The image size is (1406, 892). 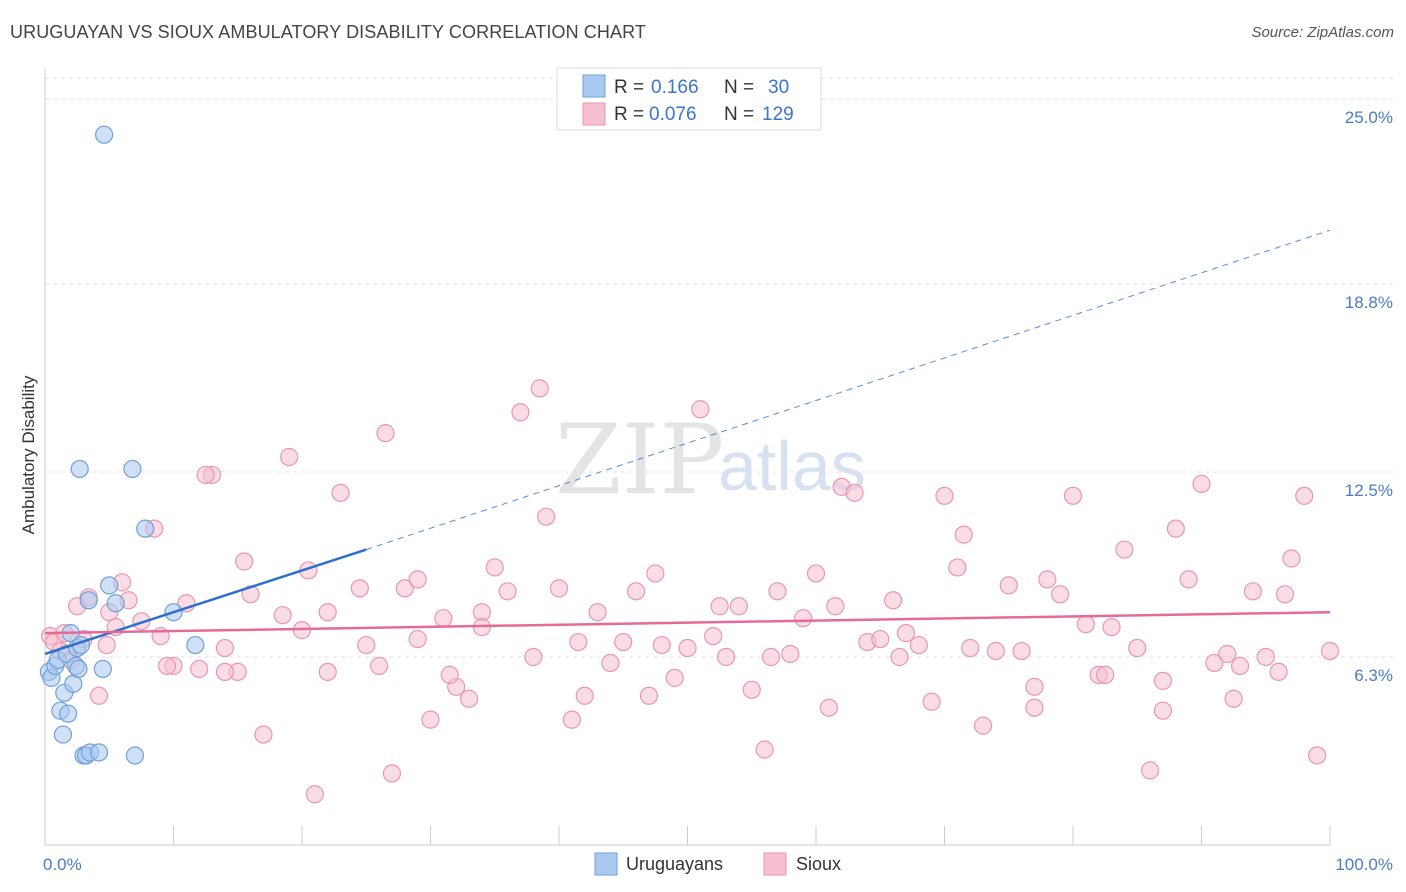 I want to click on legend-sioux-n-value: 129, so click(x=778, y=114).